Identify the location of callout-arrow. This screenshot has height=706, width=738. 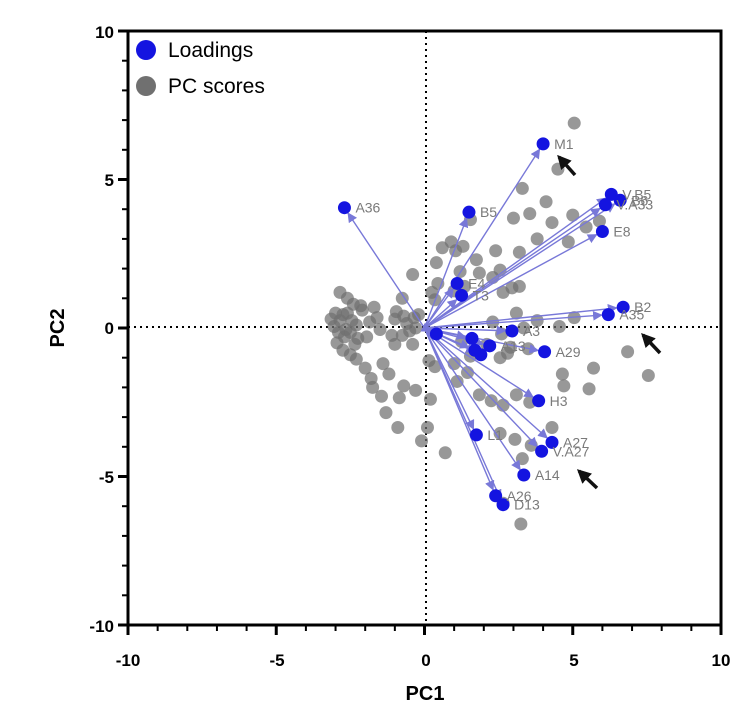
(567, 165).